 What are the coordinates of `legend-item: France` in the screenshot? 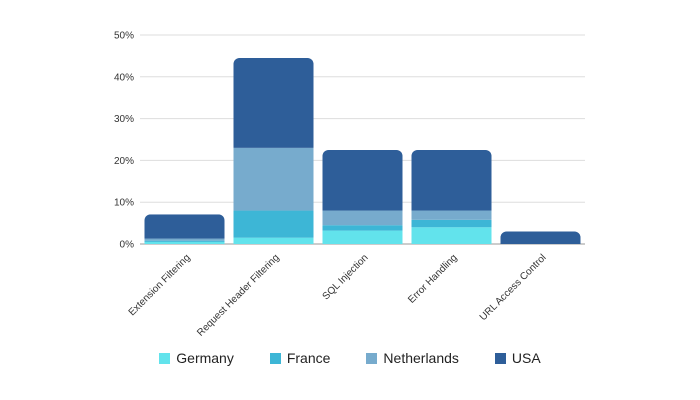 It's located at (300, 358).